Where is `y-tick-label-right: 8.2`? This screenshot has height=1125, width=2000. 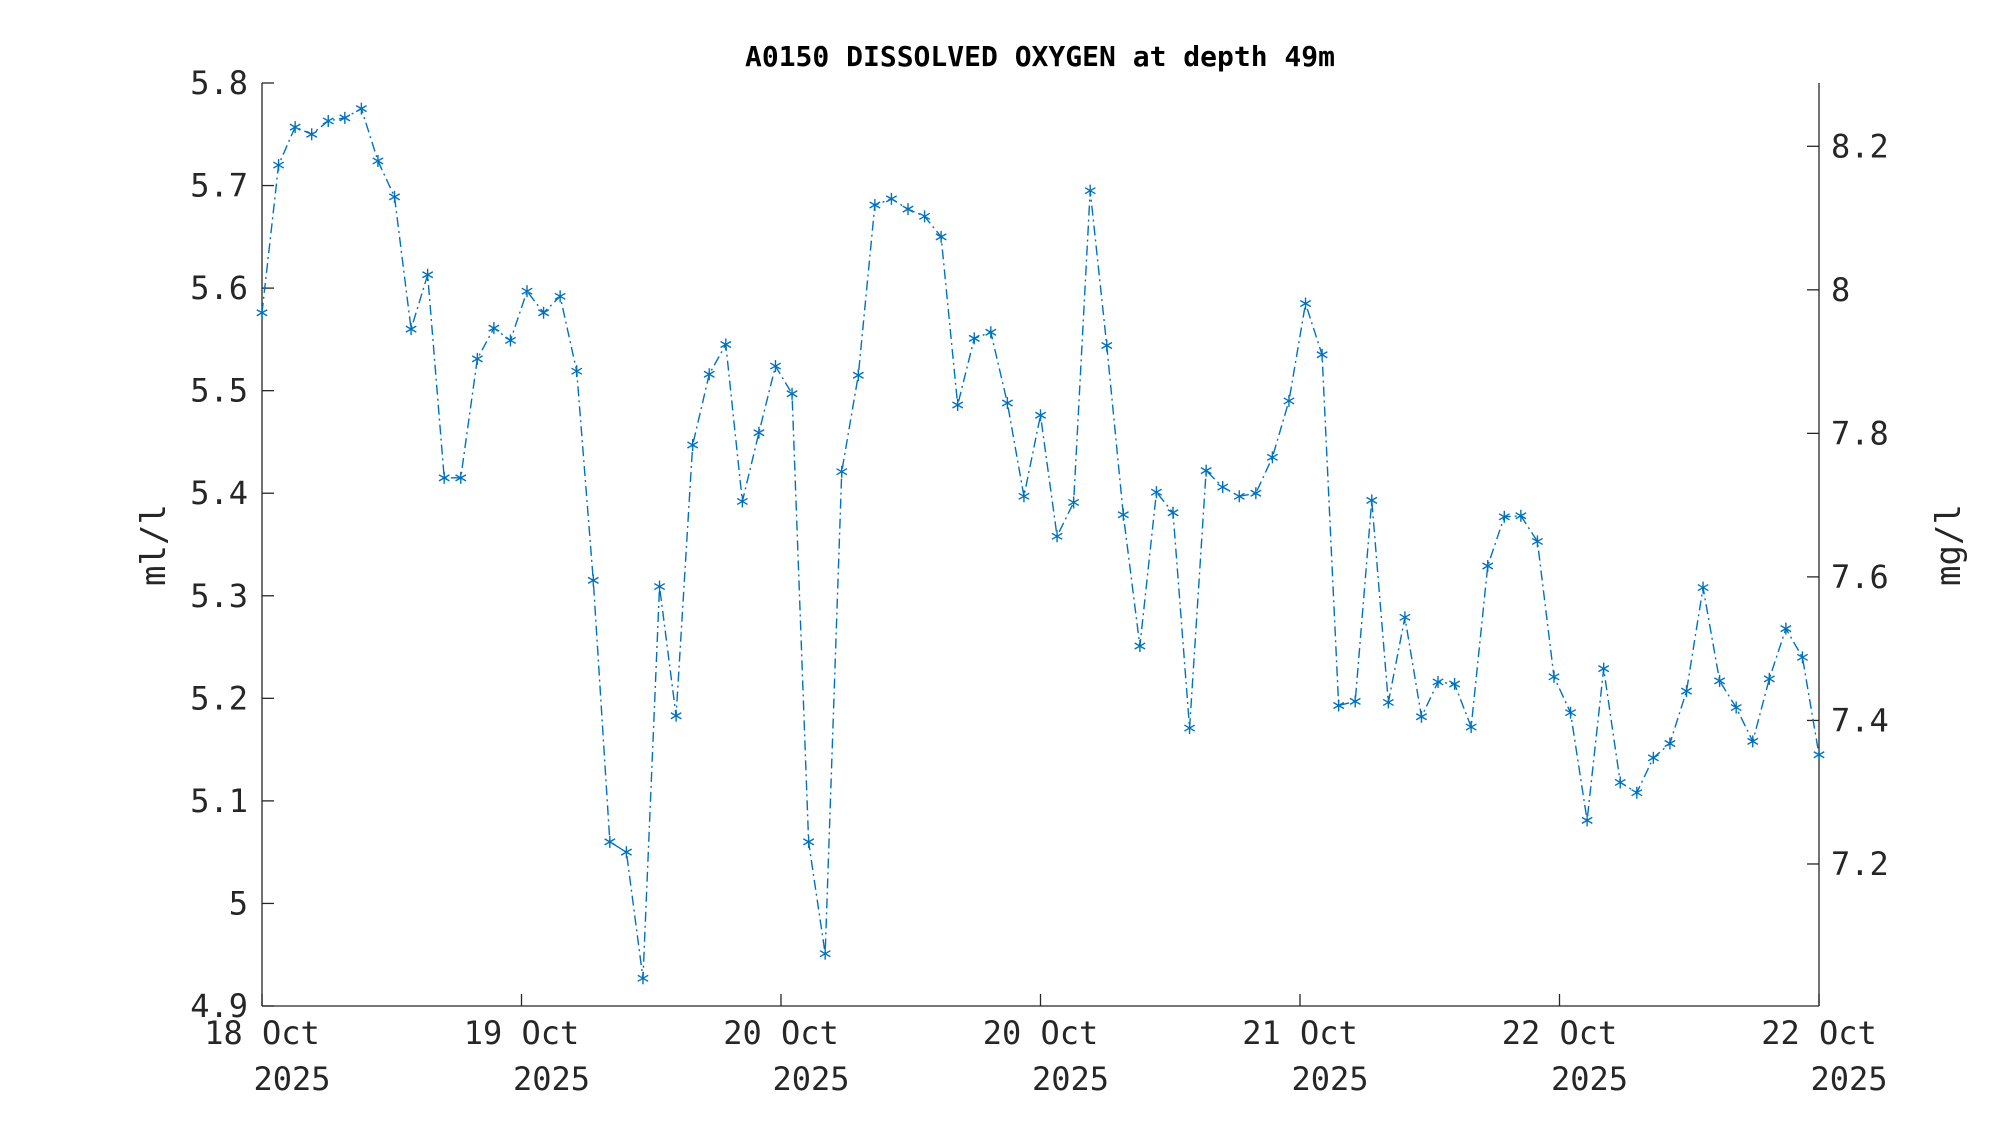 y-tick-label-right: 8.2 is located at coordinates (1860, 146).